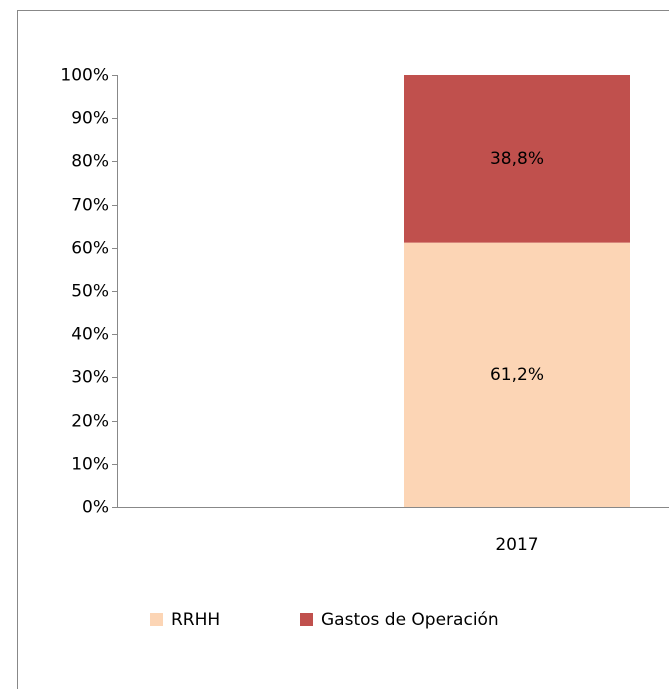 The height and width of the screenshot is (689, 669). I want to click on y-tick-label: 80%, so click(90, 162).